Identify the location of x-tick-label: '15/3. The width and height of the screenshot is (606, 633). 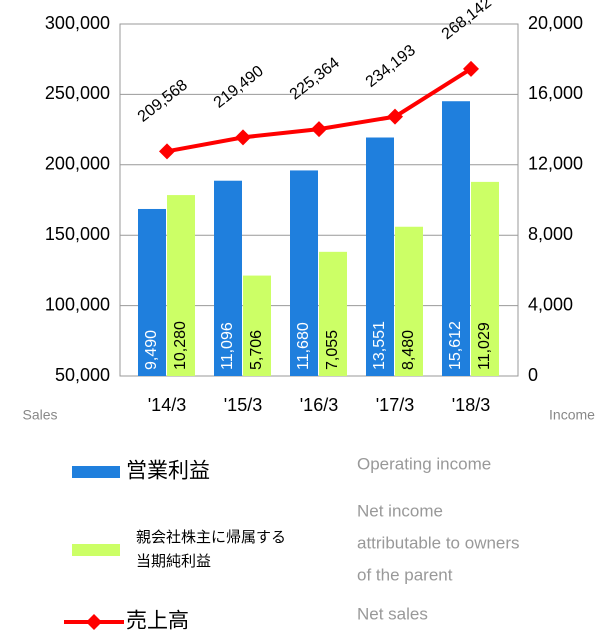
(243, 405).